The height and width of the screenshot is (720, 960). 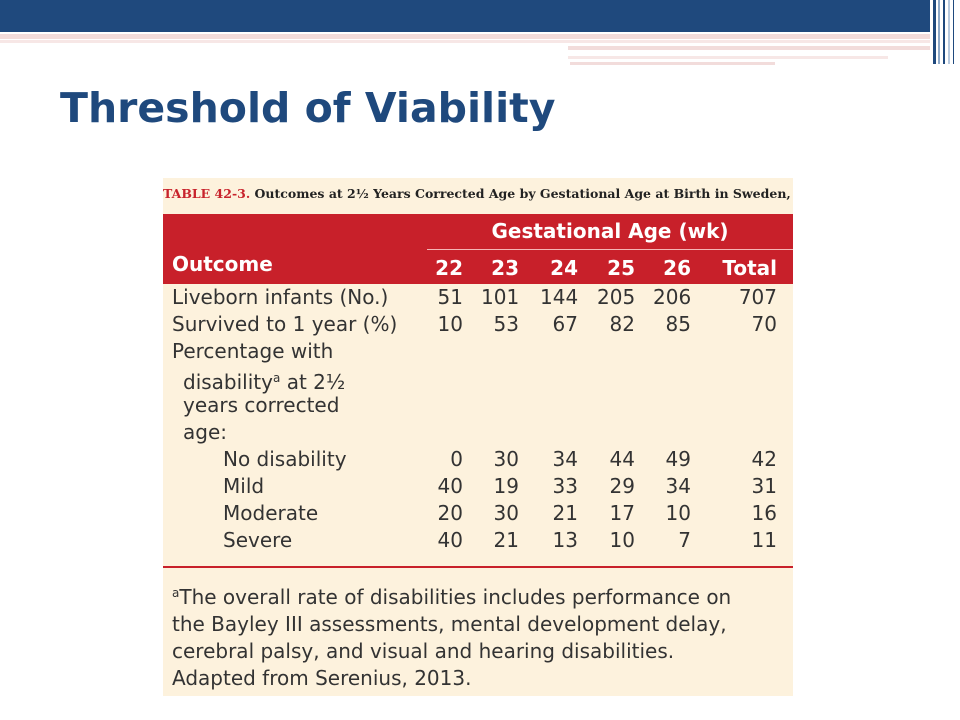 What do you see at coordinates (505, 268) in the screenshot?
I see `header-col-23: 23` at bounding box center [505, 268].